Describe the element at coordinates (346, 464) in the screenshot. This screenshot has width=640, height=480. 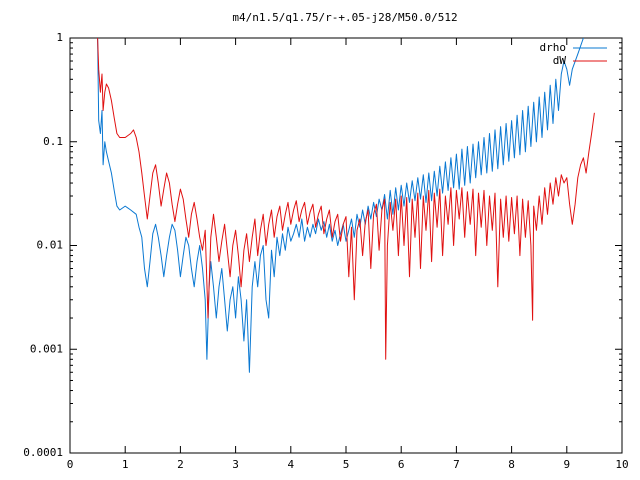
I see `x-tick-label: 5` at that location.